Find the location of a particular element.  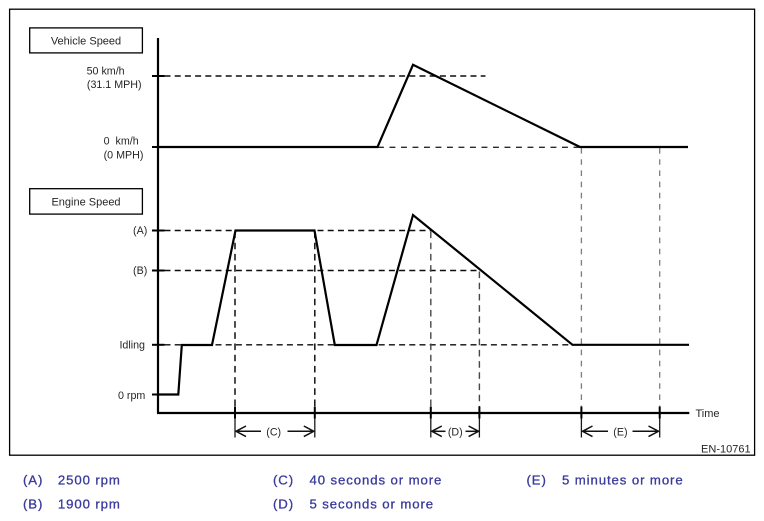

svg-text: (0 MPH) is located at coordinates (124, 155).